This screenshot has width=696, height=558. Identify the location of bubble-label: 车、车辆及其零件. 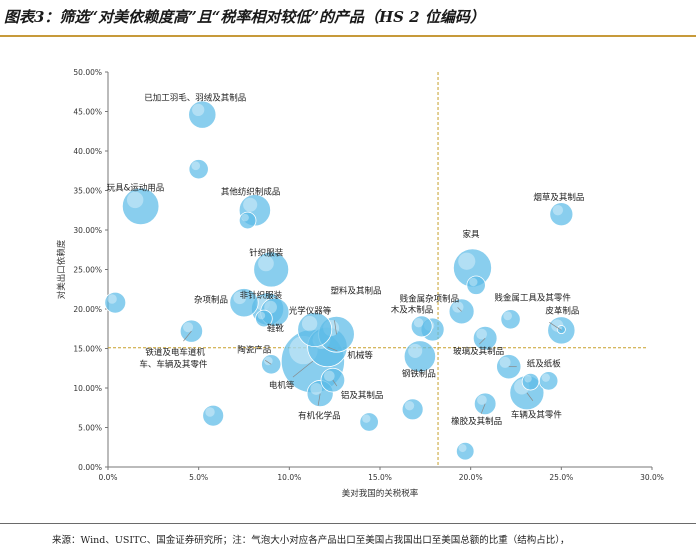
(173, 364).